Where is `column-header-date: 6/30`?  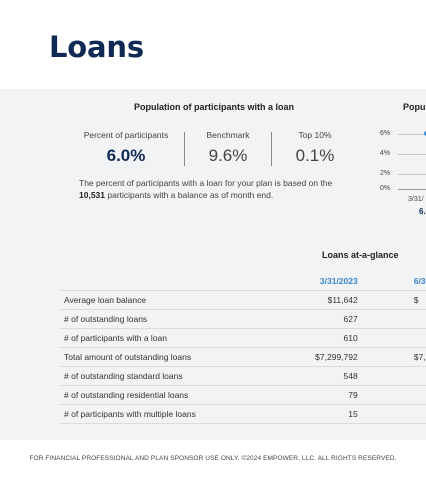 column-header-date: 6/30 is located at coordinates (393, 281).